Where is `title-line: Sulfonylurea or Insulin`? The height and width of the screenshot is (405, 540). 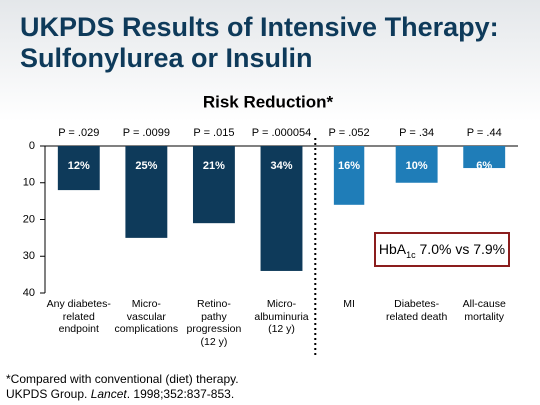
title-line: Sulfonylurea or Insulin is located at coordinates (166, 58).